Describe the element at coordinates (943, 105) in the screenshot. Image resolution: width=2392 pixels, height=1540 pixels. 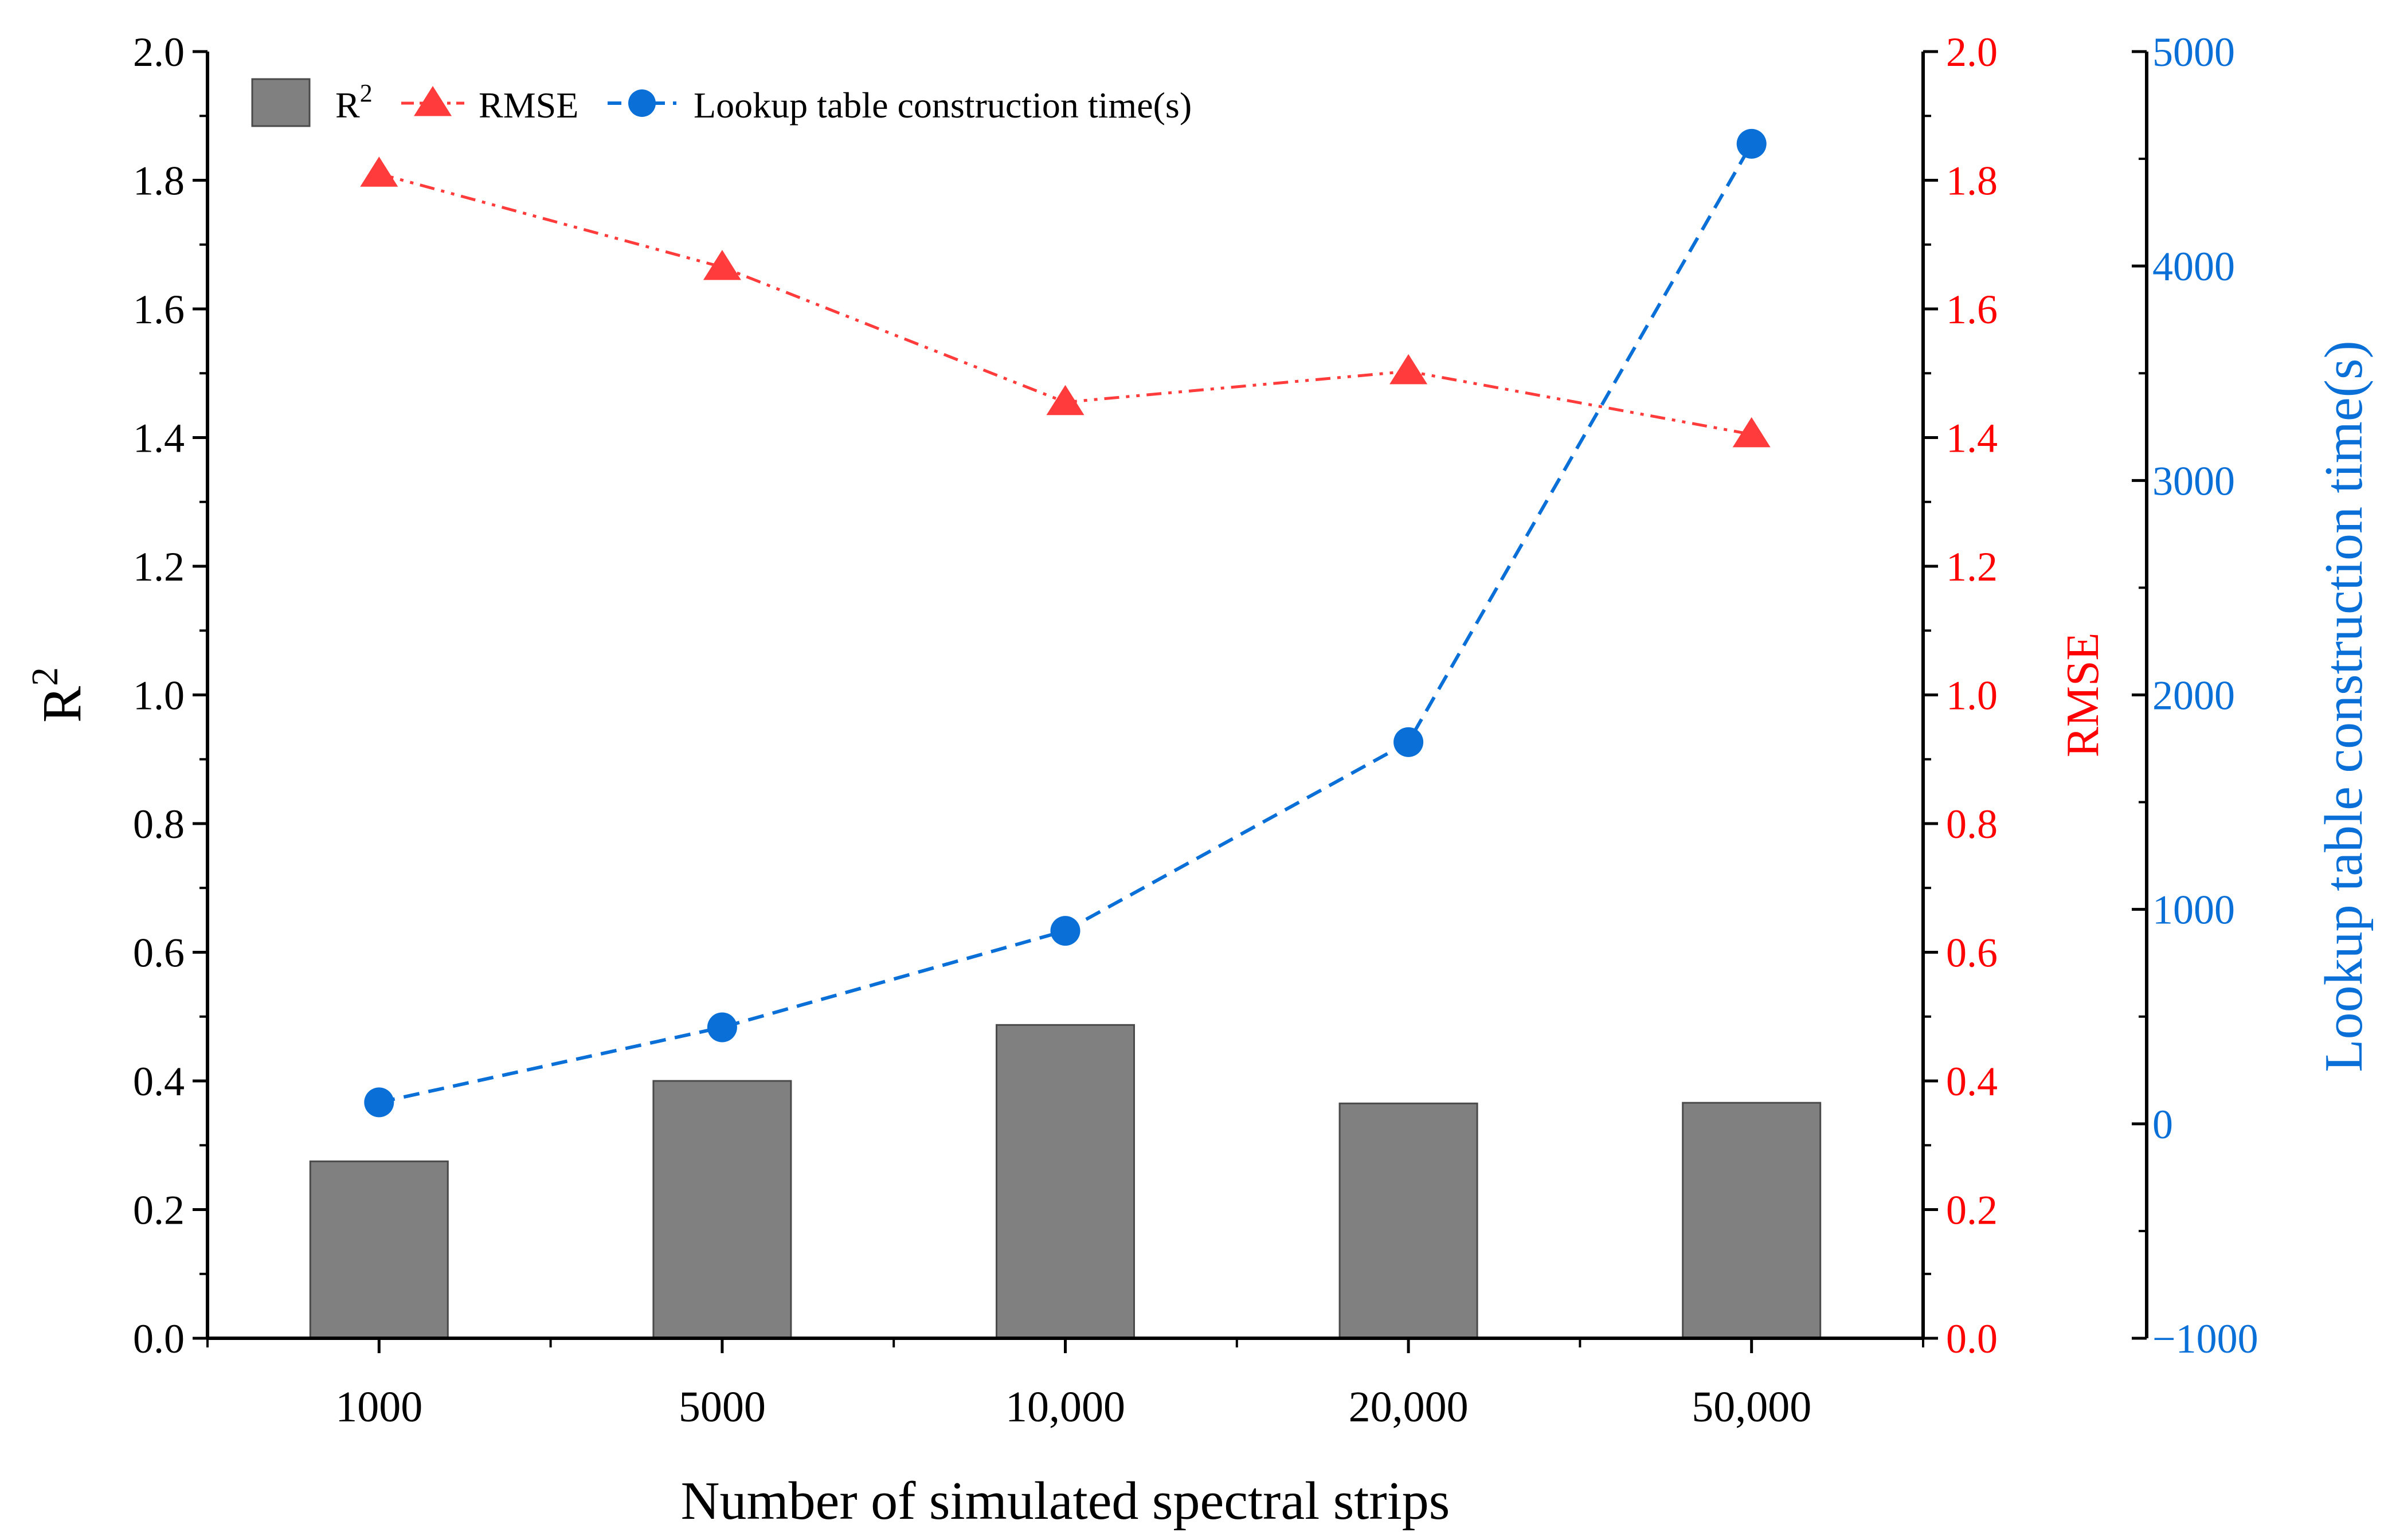
I see `legend-time-label: Lookup table construction time(s)` at that location.